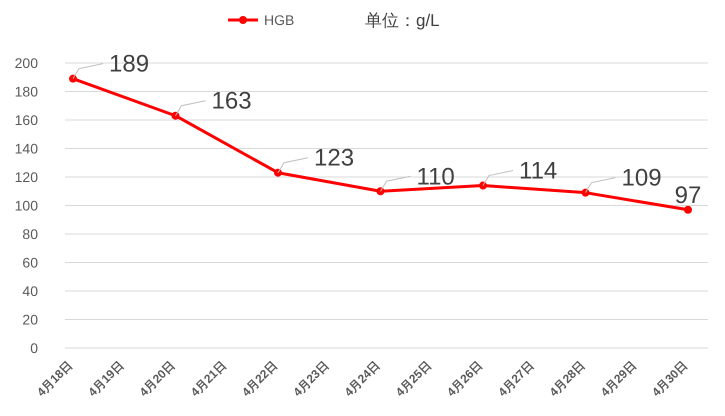  What do you see at coordinates (208, 379) in the screenshot?
I see `x-tick-label: 4月21日` at bounding box center [208, 379].